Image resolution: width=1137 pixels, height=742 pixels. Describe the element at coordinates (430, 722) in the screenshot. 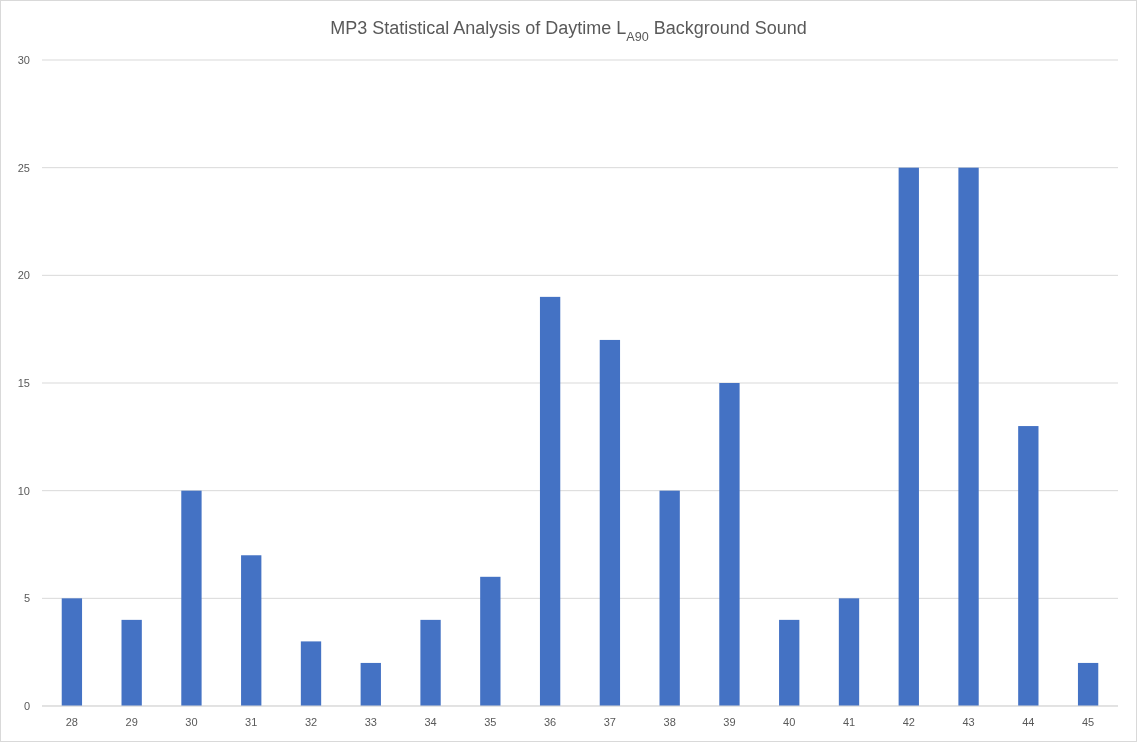

I see `x-tick-label: 34` at that location.